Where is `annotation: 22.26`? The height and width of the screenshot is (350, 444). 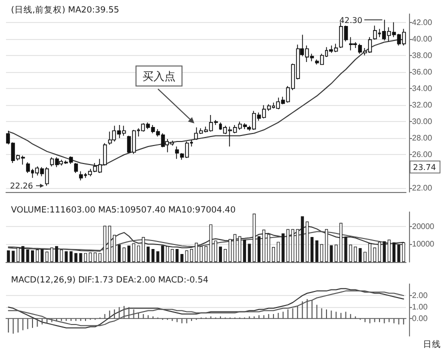
annotation: 22.26 is located at coordinates (21, 186).